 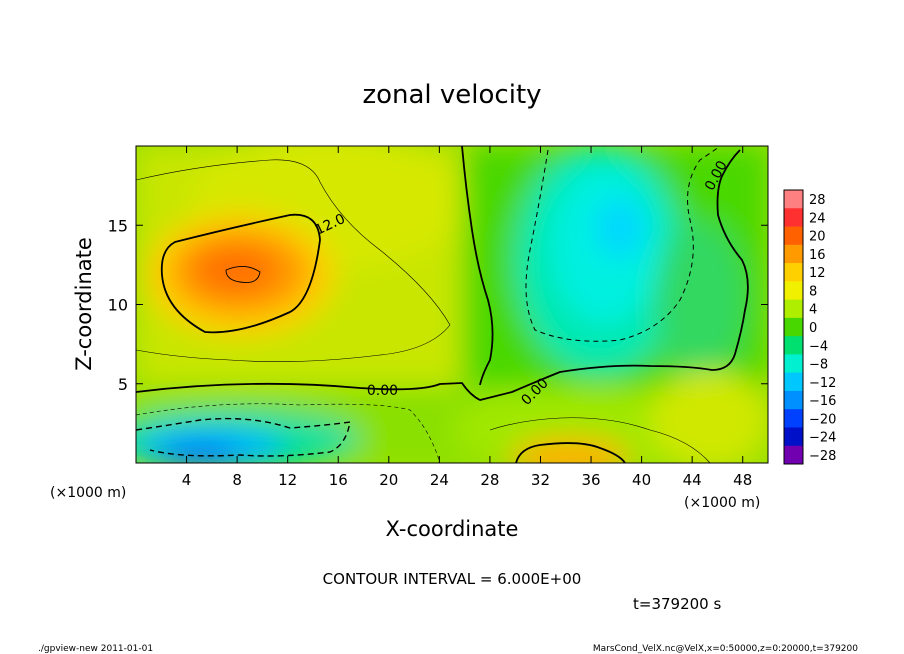 What do you see at coordinates (452, 529) in the screenshot?
I see `x-axis-label: X-coordinate` at bounding box center [452, 529].